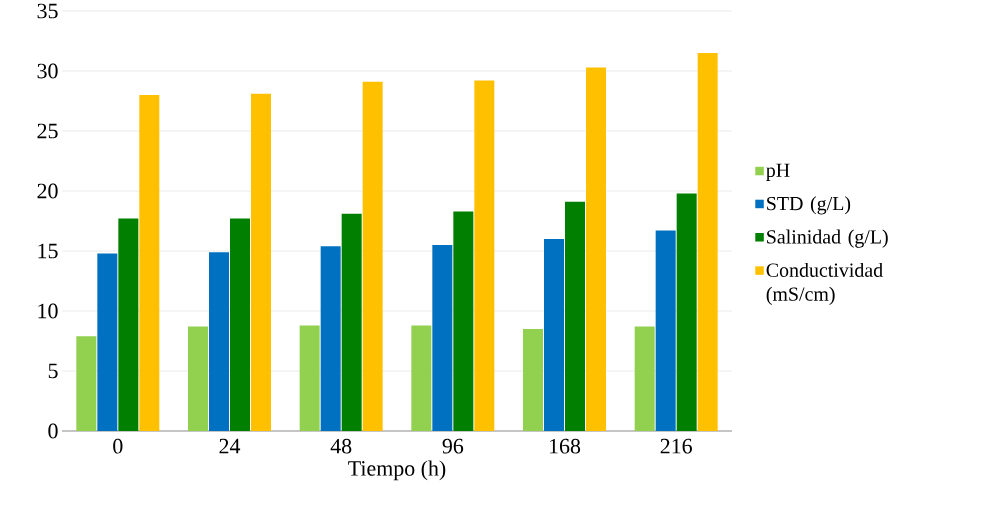 The image size is (1007, 531). Describe the element at coordinates (47, 131) in the screenshot. I see `y-tick-label: 25` at that location.